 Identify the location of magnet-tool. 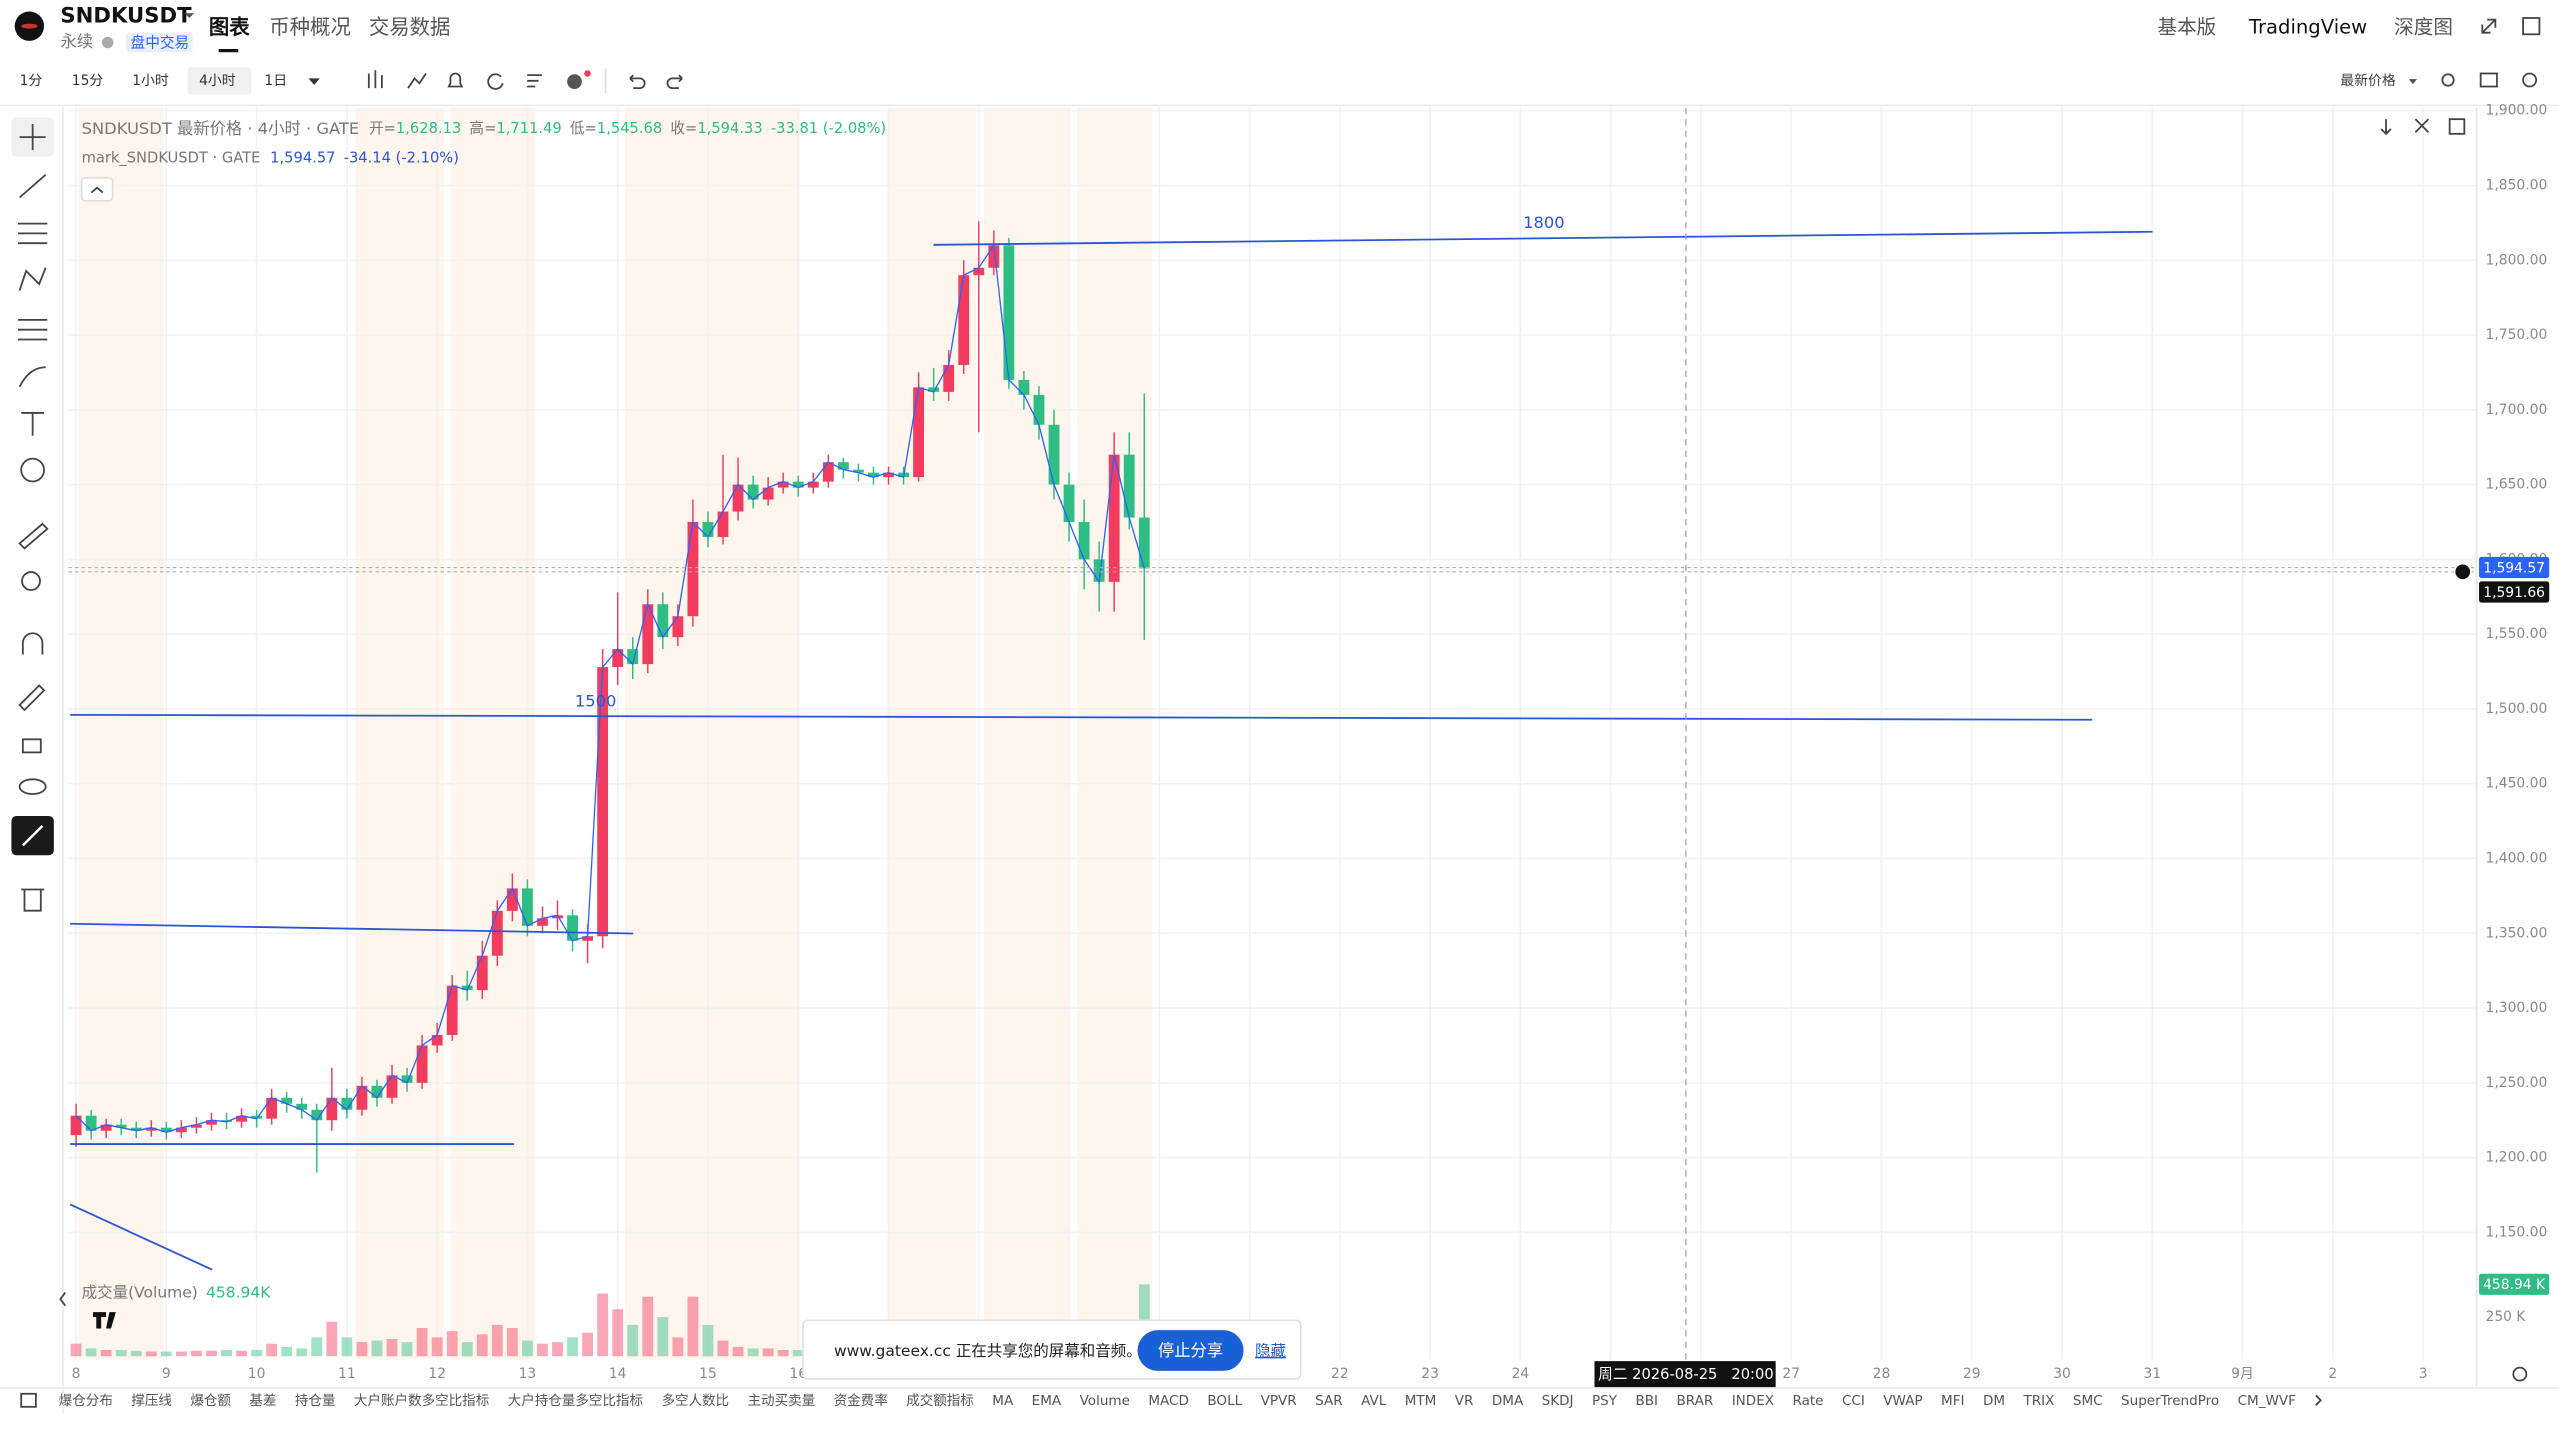
(32, 643).